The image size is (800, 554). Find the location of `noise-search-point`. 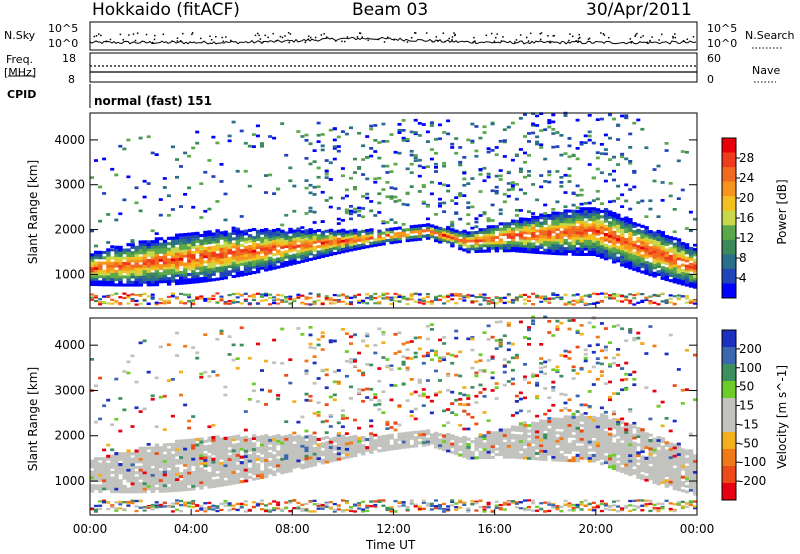

noise-search-point is located at coordinates (675, 37).